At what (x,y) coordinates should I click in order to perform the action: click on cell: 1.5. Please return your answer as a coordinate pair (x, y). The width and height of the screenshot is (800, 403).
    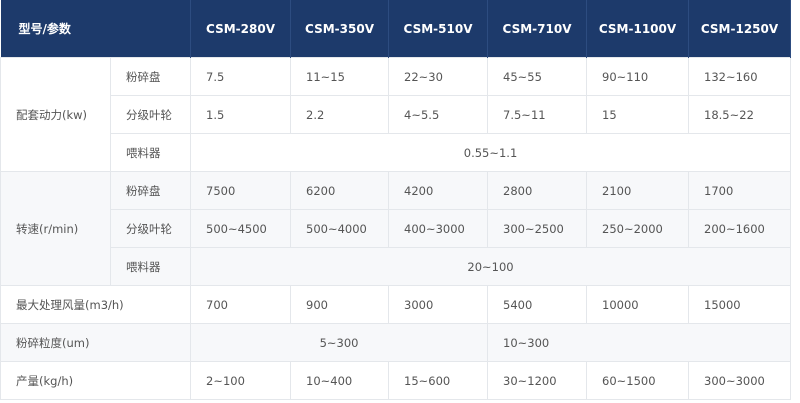
    Looking at the image, I should click on (241, 114).